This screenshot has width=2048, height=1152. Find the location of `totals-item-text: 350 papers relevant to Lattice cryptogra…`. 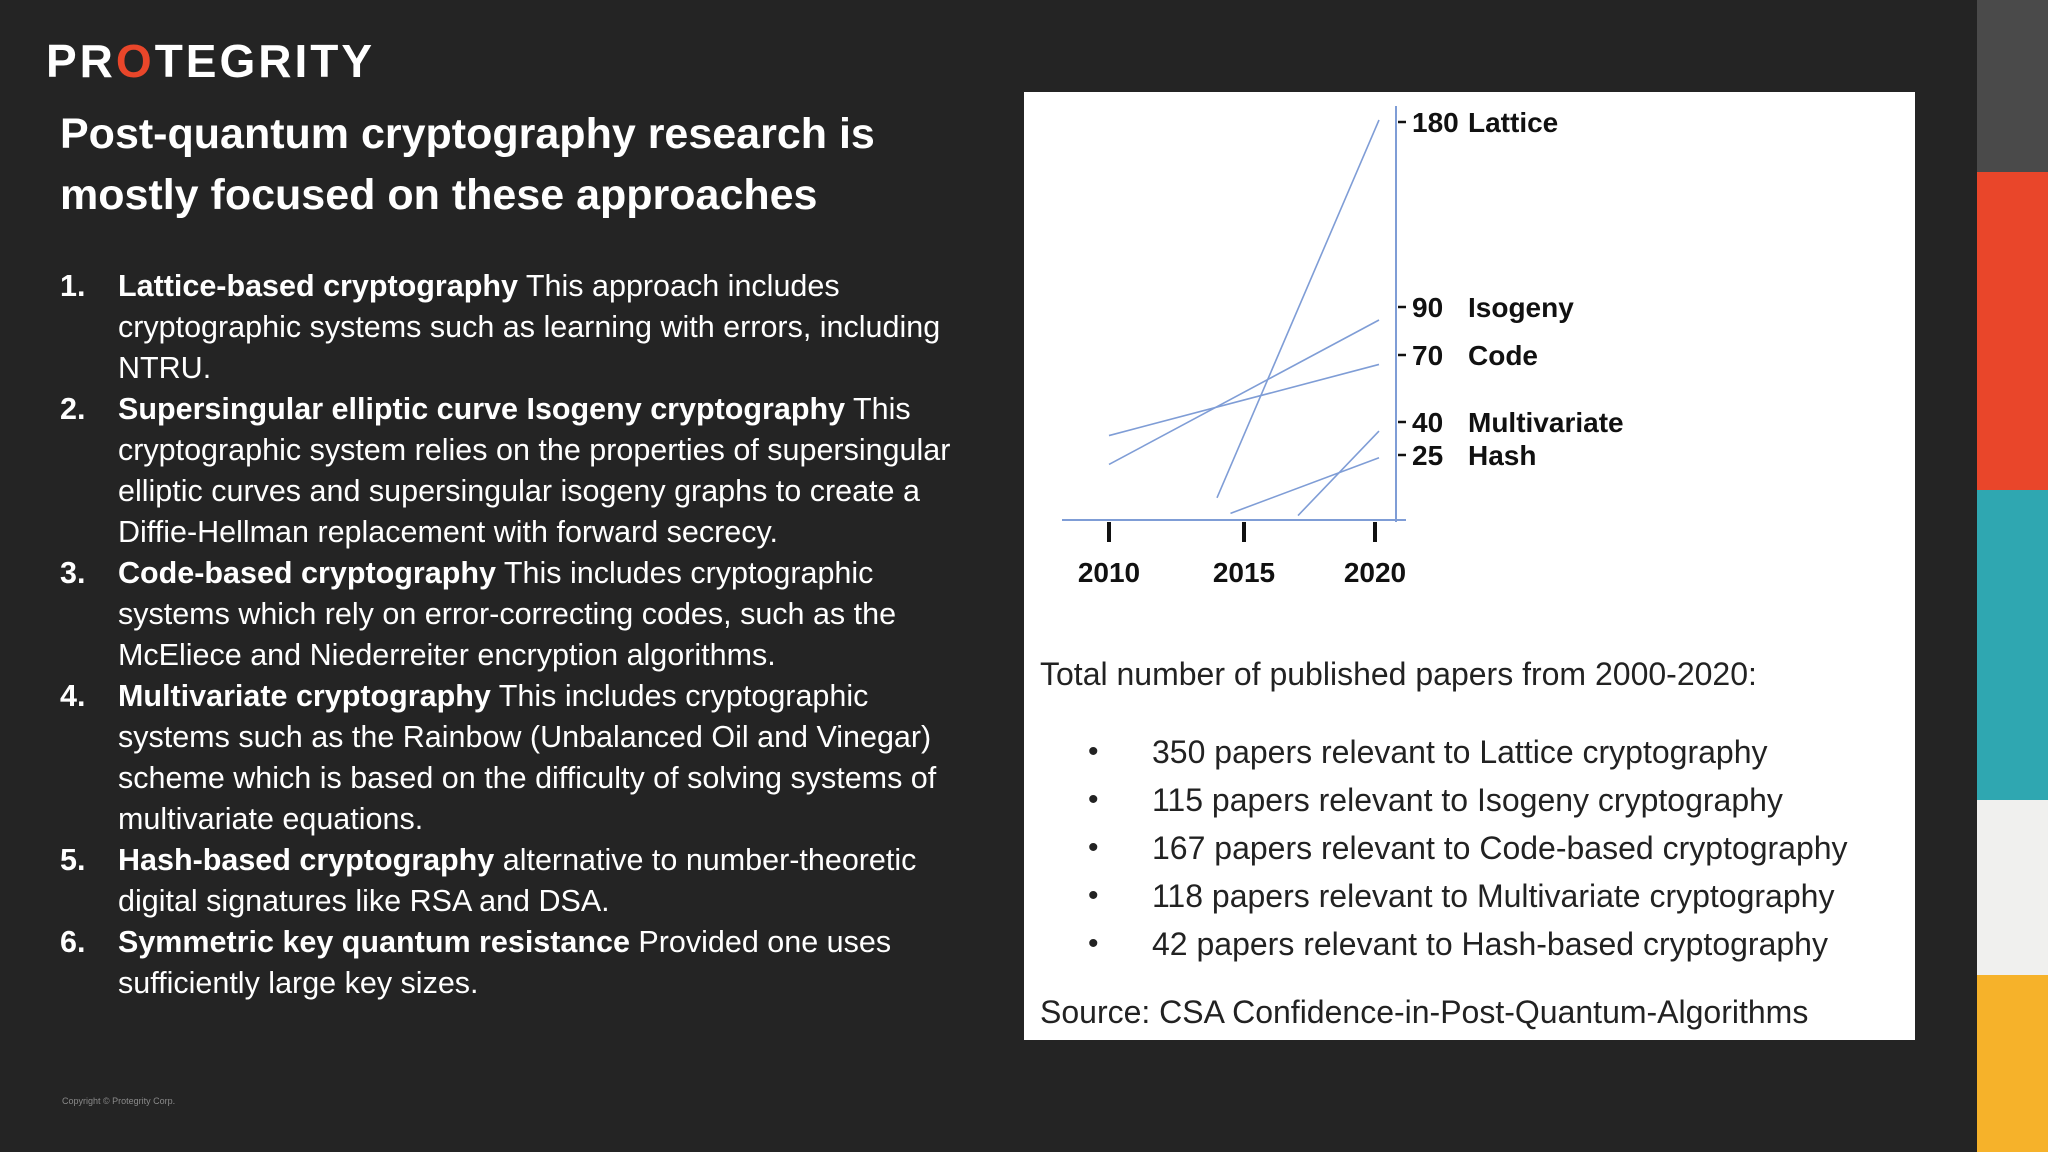

totals-item-text: 350 papers relevant to Lattice cryptogra… is located at coordinates (1460, 752).